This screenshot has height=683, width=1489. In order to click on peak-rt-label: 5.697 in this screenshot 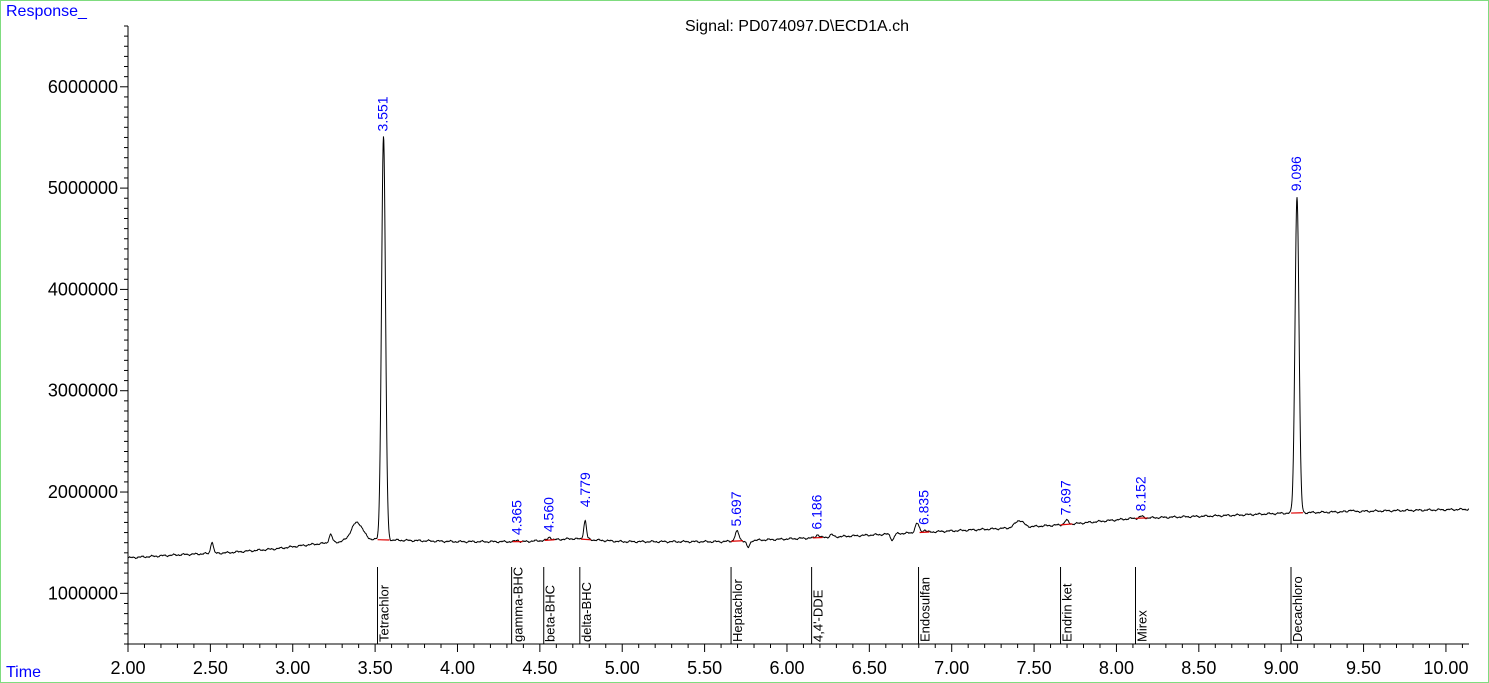, I will do `click(736, 508)`.